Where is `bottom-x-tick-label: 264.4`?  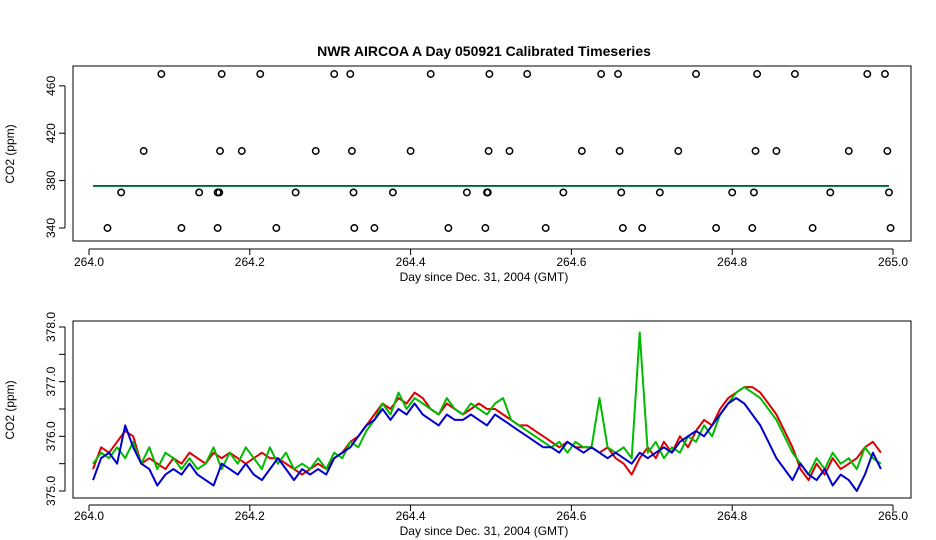
bottom-x-tick-label: 264.4 is located at coordinates (411, 516).